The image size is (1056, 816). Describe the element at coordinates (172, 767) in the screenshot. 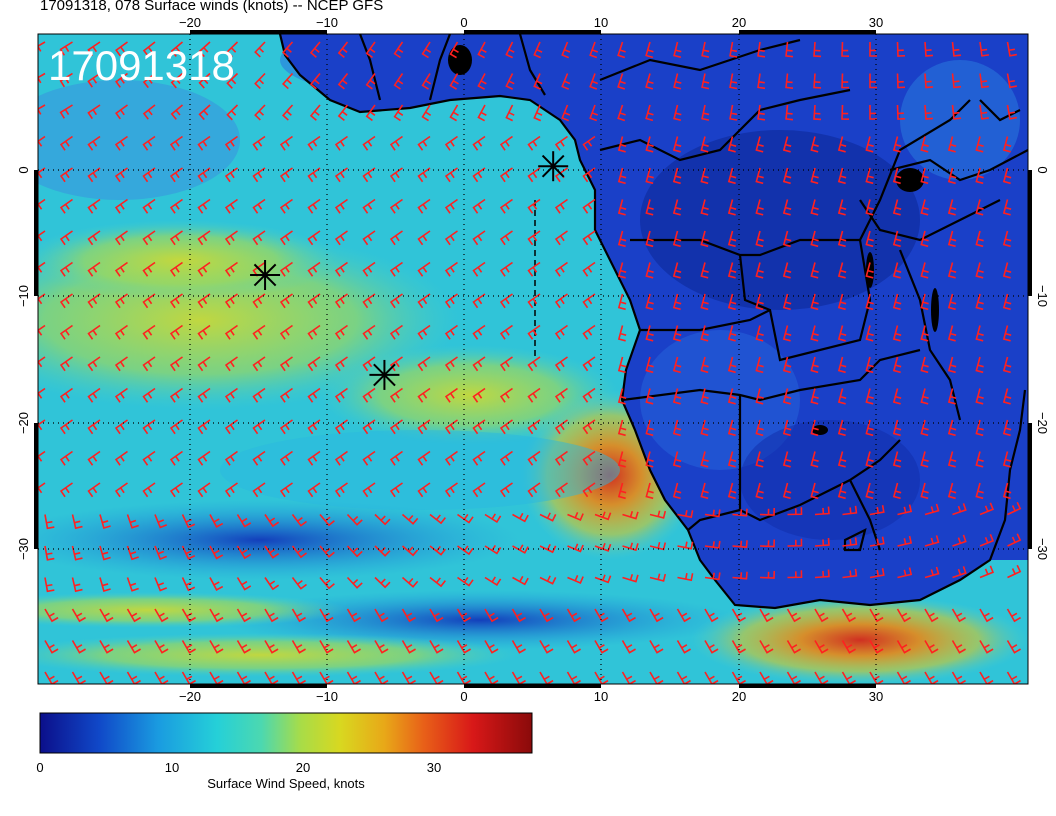

I see `colorbar-tick-label: 10` at that location.